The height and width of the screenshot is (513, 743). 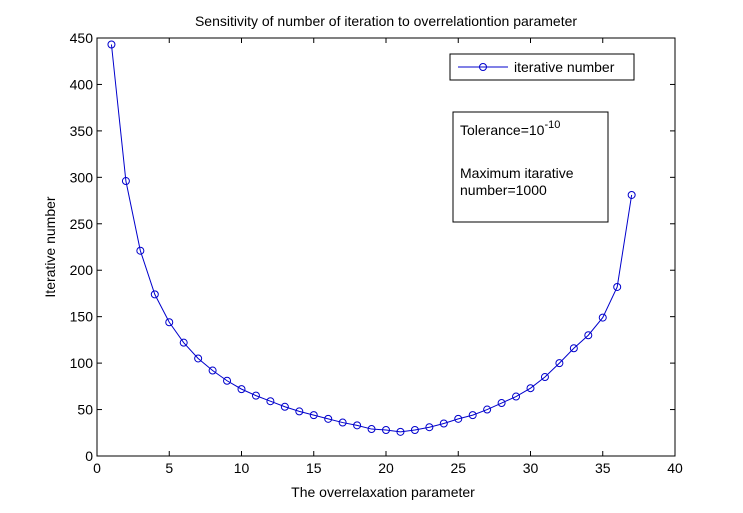 What do you see at coordinates (552, 125) in the screenshot?
I see `tolerance-exponent: -10` at bounding box center [552, 125].